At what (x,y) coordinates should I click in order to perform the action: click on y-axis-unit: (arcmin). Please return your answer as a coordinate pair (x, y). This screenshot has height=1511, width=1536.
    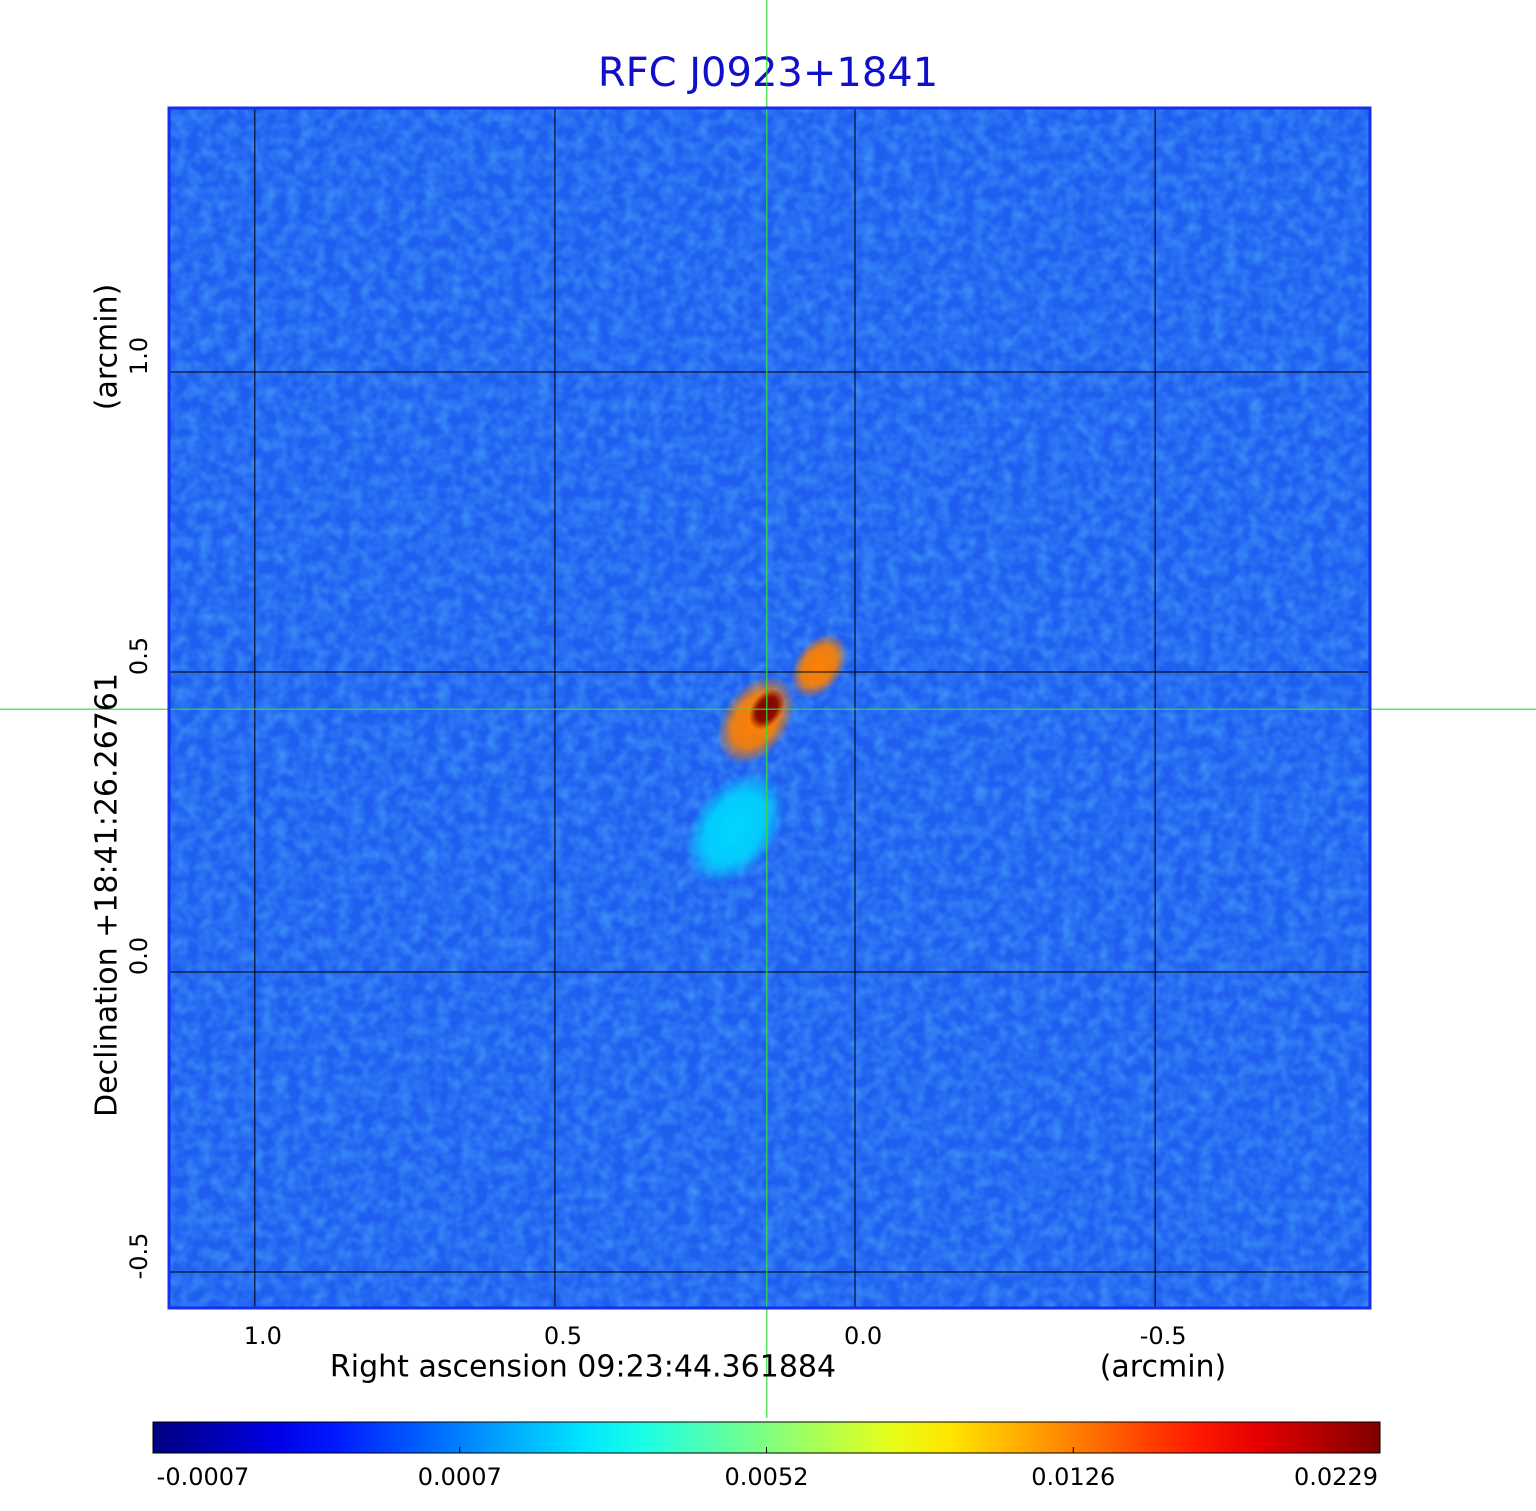
    Looking at the image, I should click on (107, 347).